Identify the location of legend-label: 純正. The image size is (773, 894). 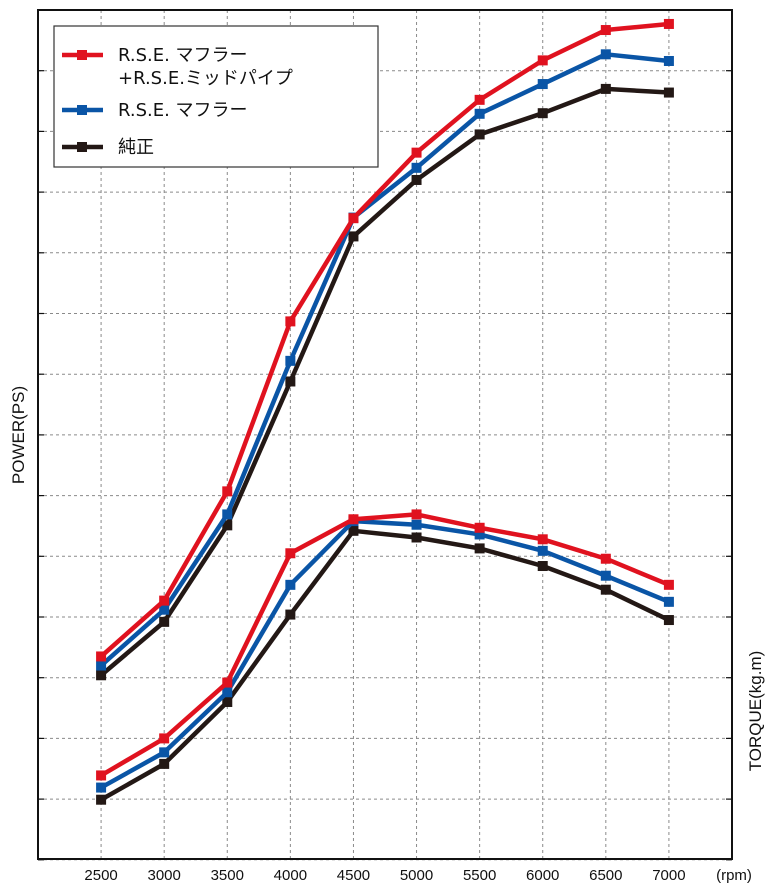
(136, 147).